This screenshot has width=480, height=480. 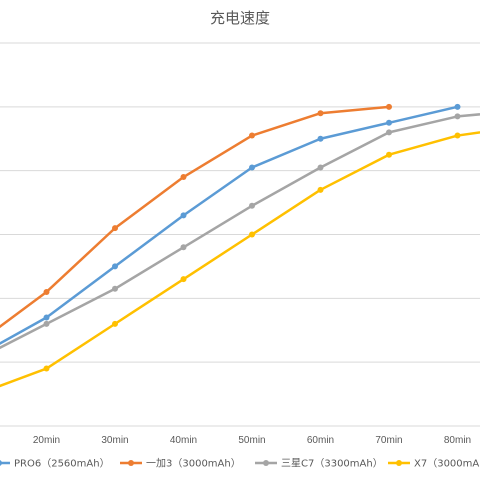 I want to click on legend-label: X7（3000mAh）, so click(x=447, y=464).